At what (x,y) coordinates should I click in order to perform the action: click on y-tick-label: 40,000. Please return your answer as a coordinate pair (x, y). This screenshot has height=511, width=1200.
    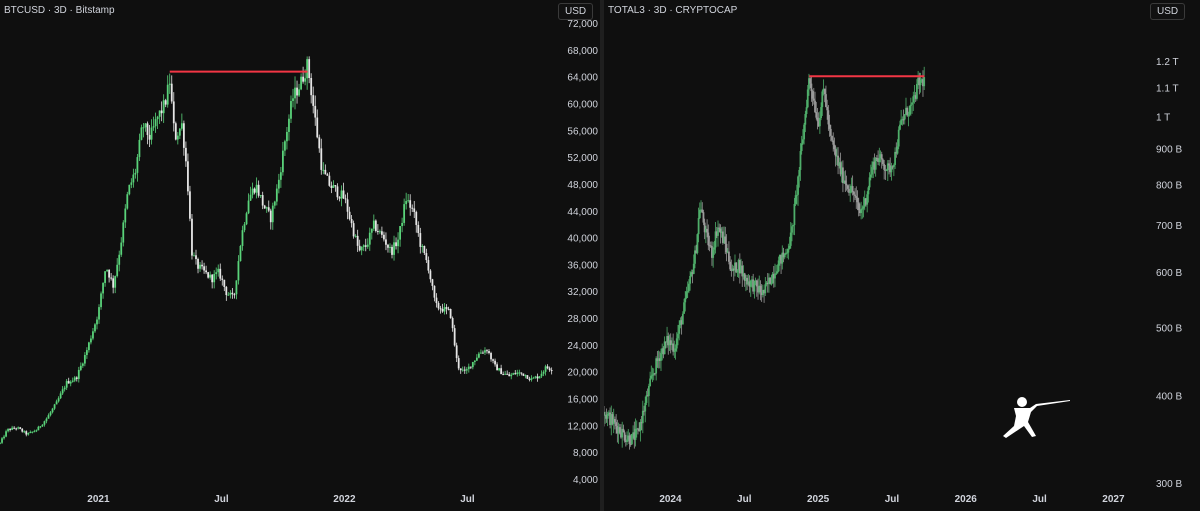
    Looking at the image, I should click on (582, 239).